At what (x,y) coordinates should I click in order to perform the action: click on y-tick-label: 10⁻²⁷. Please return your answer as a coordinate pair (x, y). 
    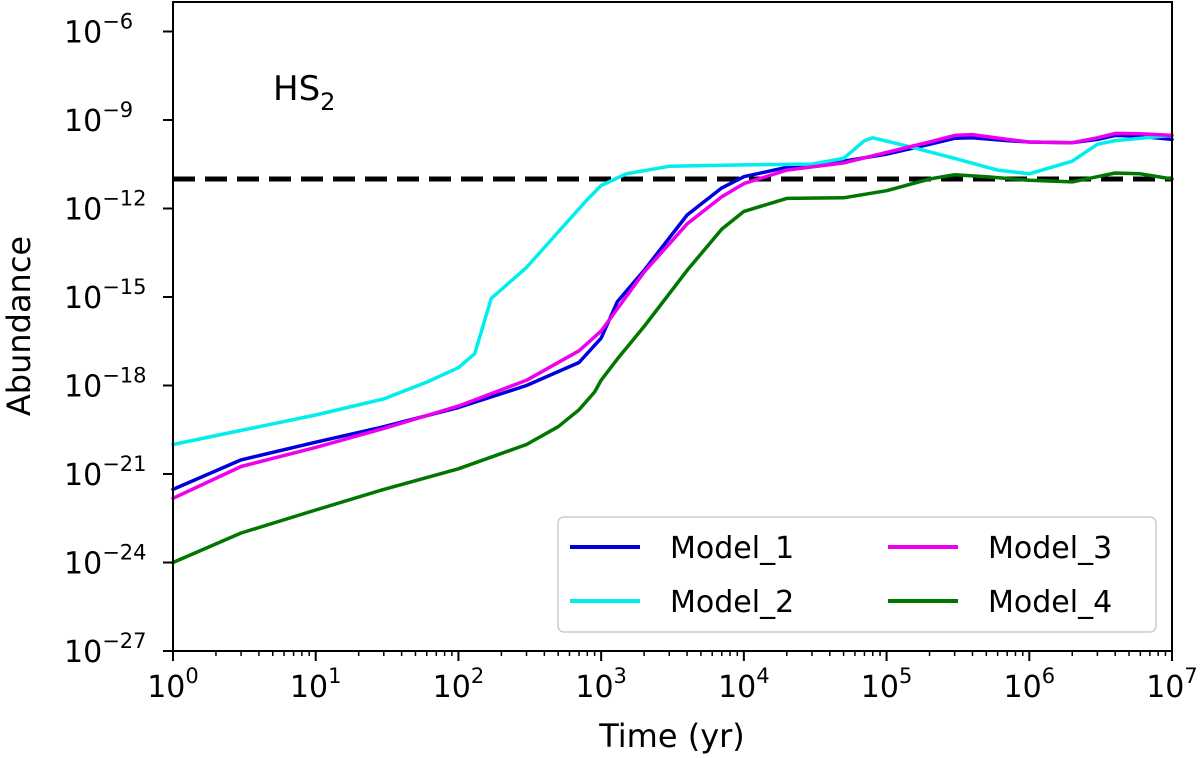
    Looking at the image, I should click on (105, 649).